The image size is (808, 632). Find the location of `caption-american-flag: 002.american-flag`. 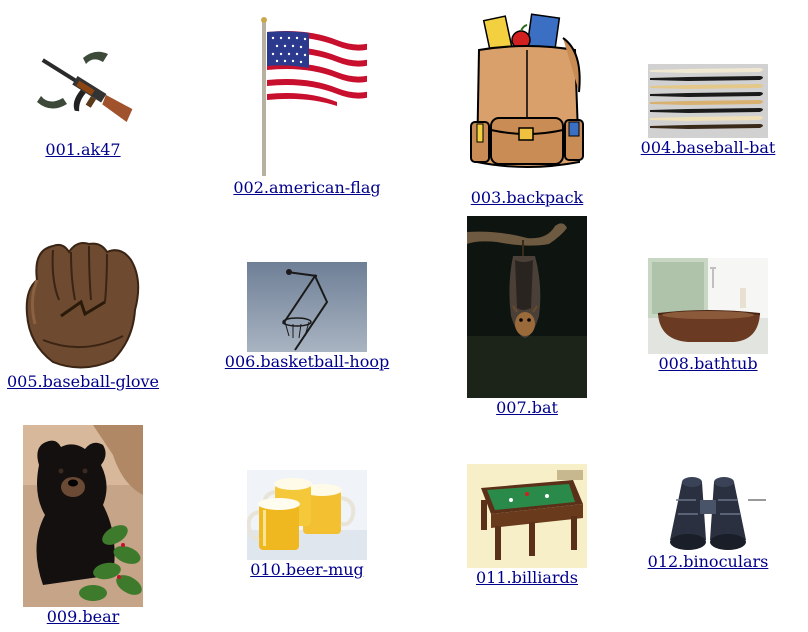

caption-american-flag: 002.american-flag is located at coordinates (307, 187).